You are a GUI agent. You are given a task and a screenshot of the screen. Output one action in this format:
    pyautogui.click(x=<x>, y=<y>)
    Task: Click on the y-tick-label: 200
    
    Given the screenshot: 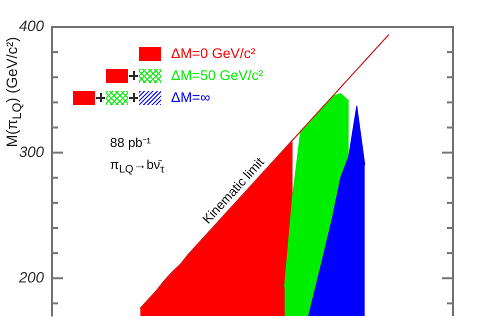 What is the action you would take?
    pyautogui.click(x=31, y=277)
    